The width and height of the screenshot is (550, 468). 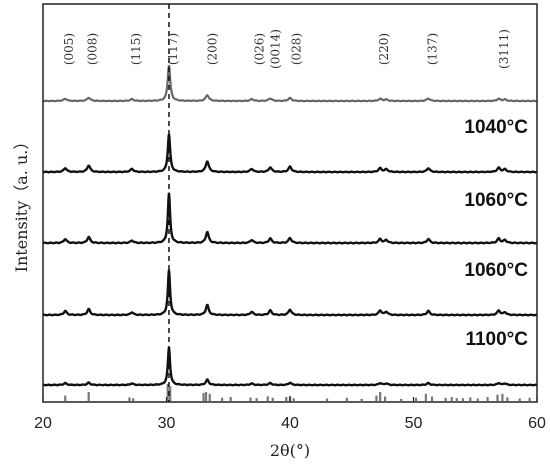 I want to click on peak-label: (008), so click(x=93, y=49).